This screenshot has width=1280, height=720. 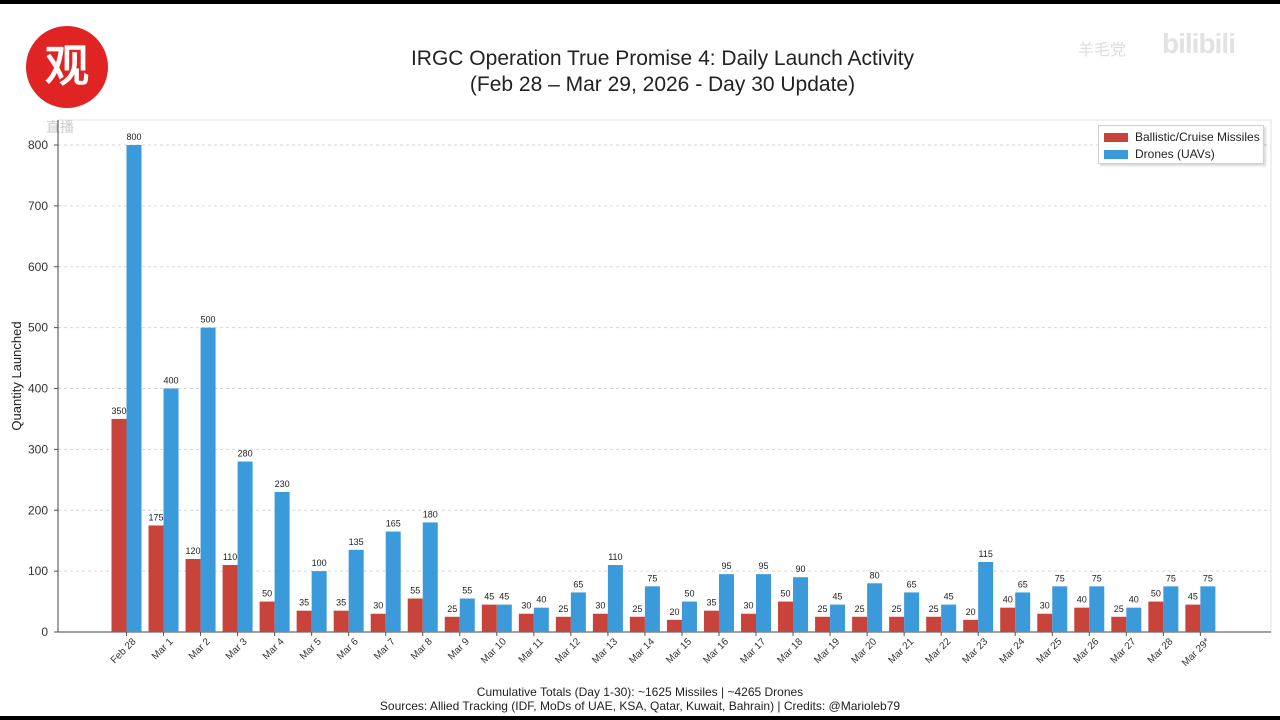 What do you see at coordinates (124, 651) in the screenshot?
I see `x-tick-label: Feb 28` at bounding box center [124, 651].